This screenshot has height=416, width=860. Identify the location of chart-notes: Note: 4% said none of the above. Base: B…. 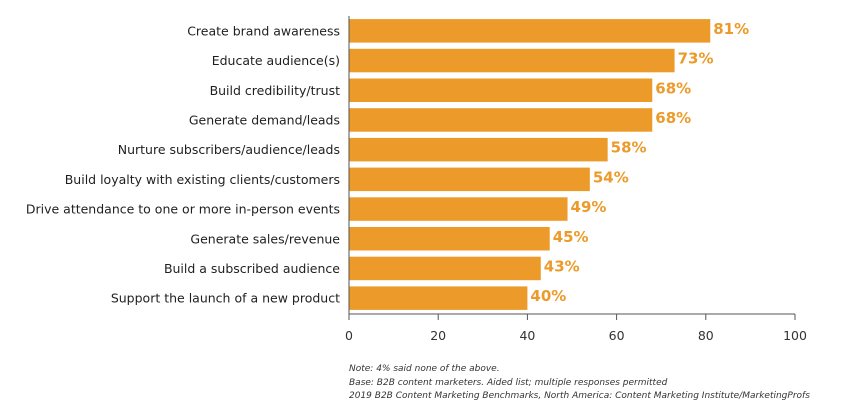
(601, 383).